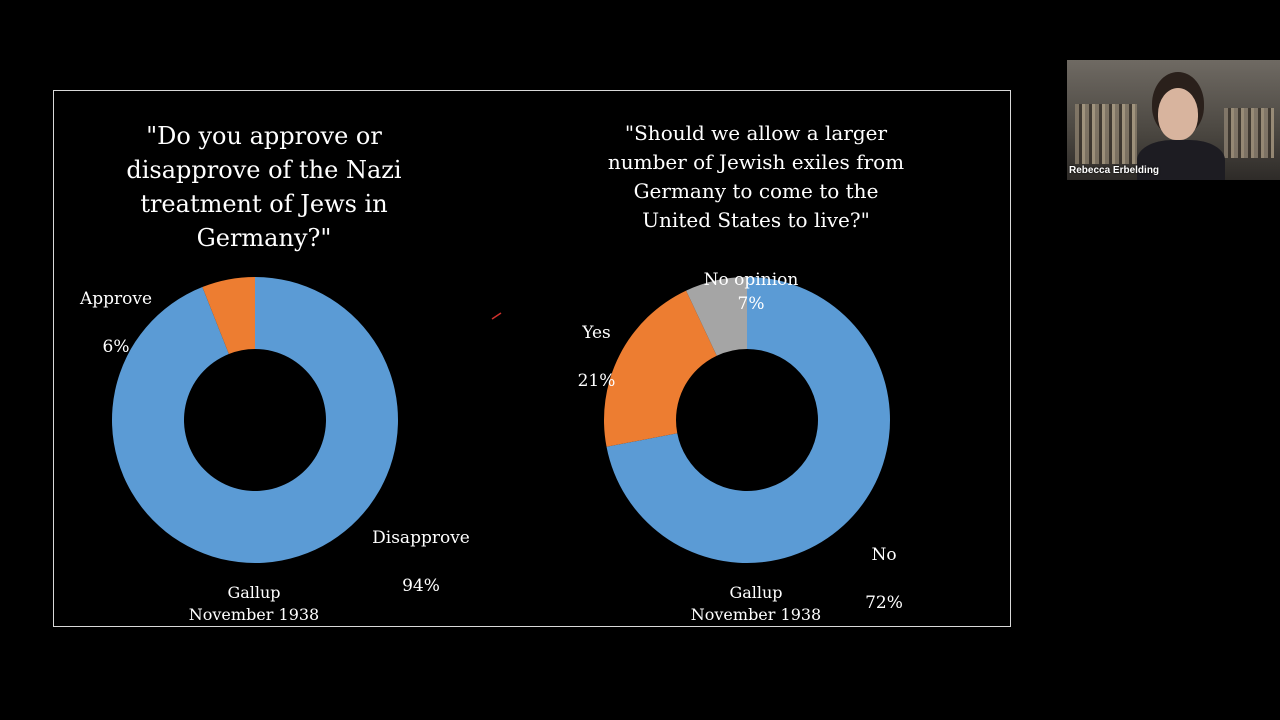 The image size is (1280, 720). I want to click on donut-chart-refugees, so click(746, 420).